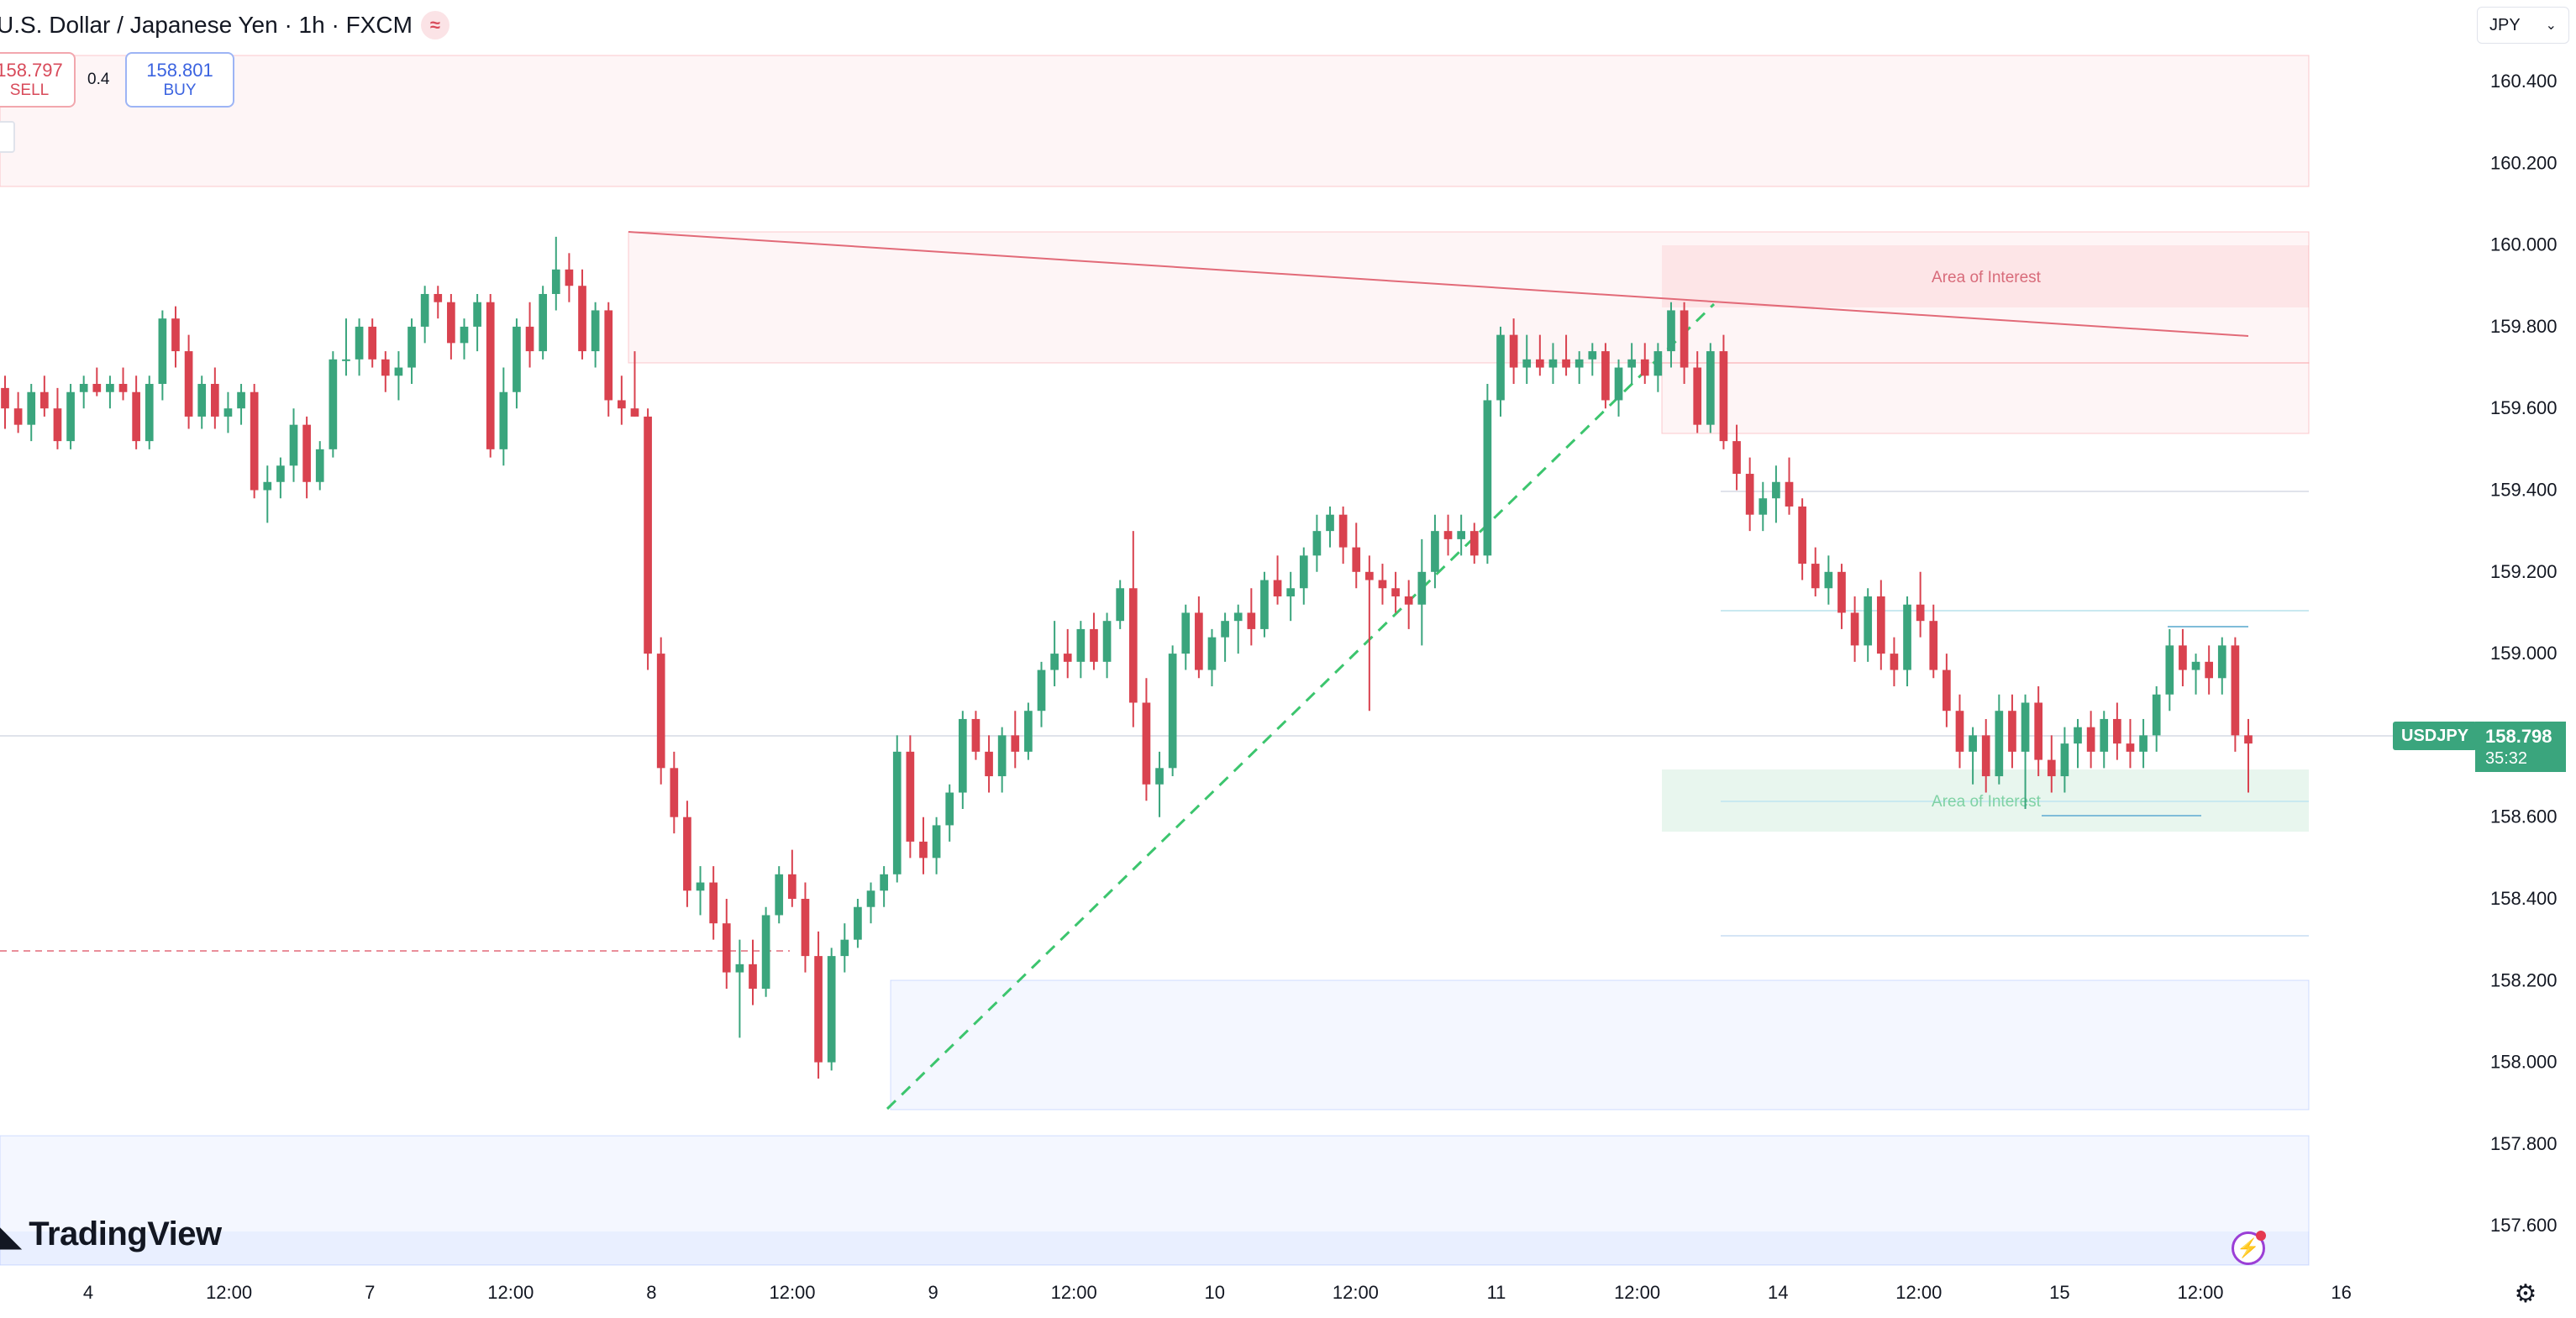 The image size is (2576, 1318). What do you see at coordinates (206, 25) in the screenshot?
I see `symbol-title: U.S. Dollar / Japanese Yen · 1h · FXCM` at bounding box center [206, 25].